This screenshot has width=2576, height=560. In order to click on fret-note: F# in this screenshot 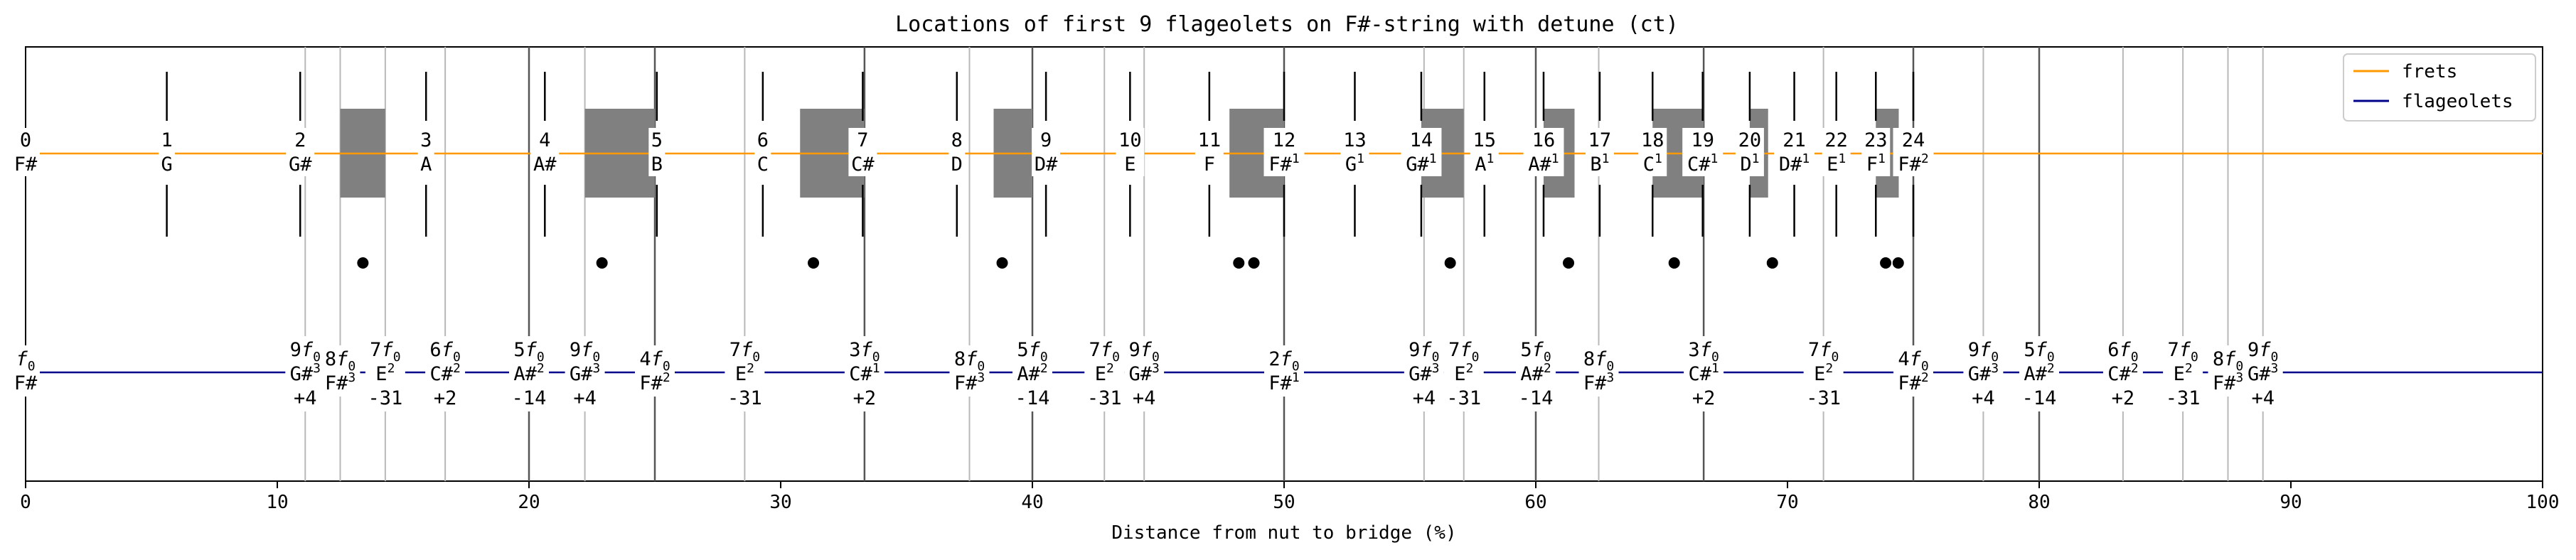, I will do `click(26, 165)`.